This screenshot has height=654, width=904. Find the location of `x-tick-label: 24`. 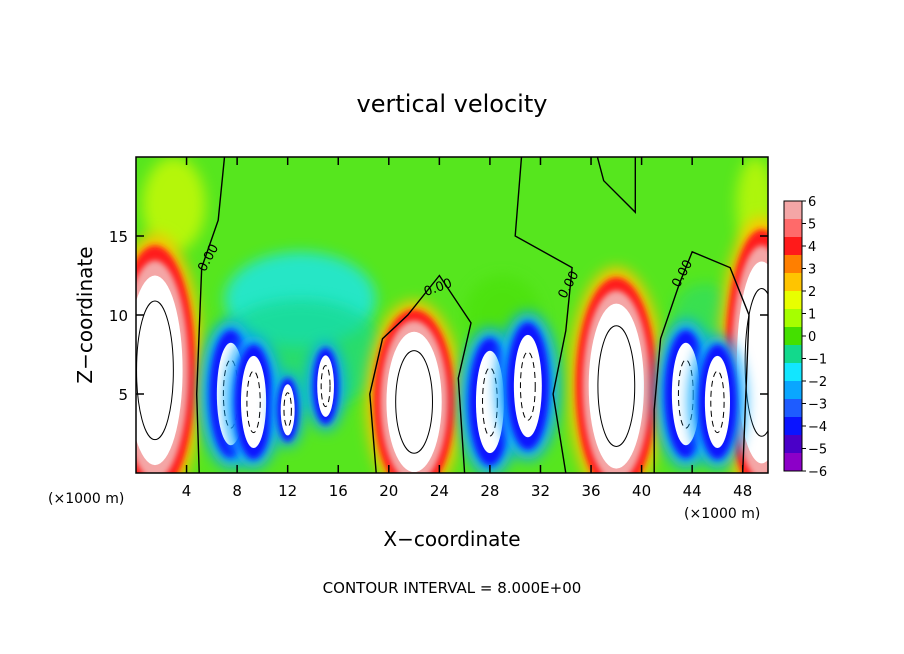

x-tick-label: 24 is located at coordinates (439, 491).